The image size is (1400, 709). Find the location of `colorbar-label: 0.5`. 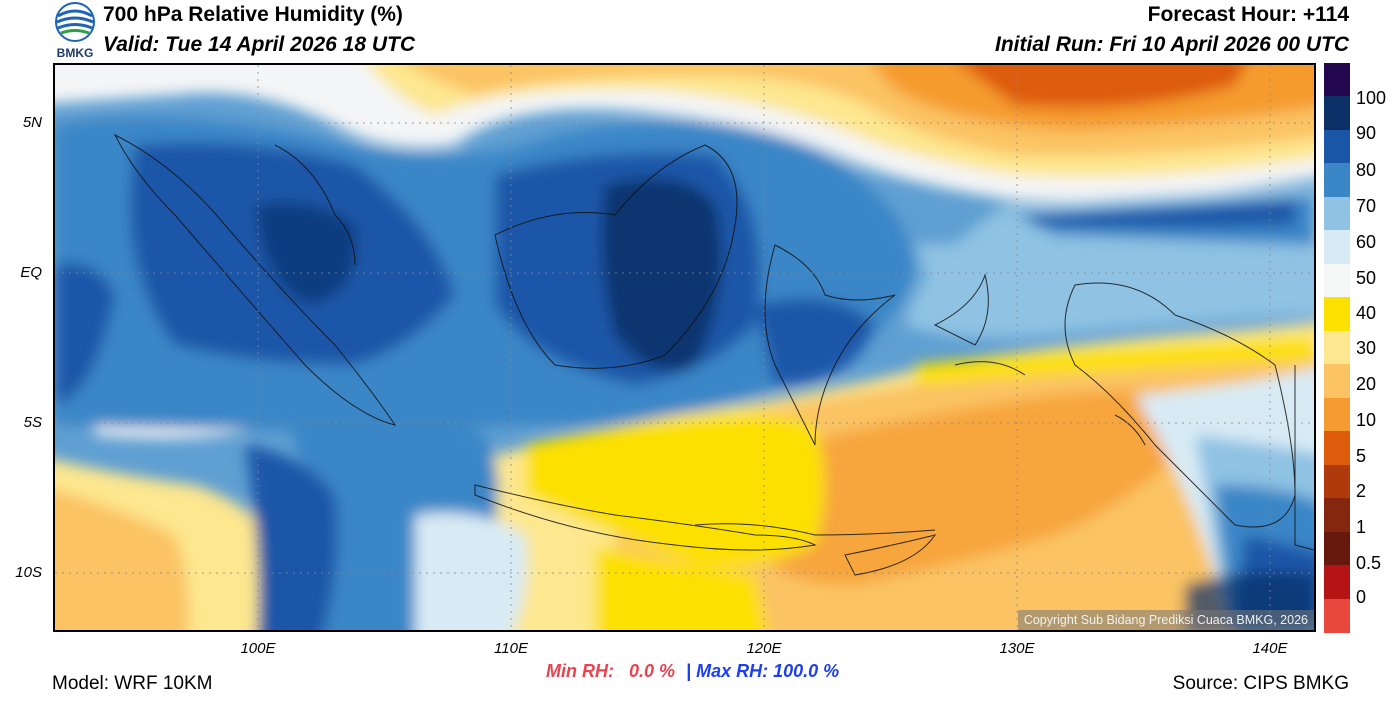

colorbar-label: 0.5 is located at coordinates (1369, 563).